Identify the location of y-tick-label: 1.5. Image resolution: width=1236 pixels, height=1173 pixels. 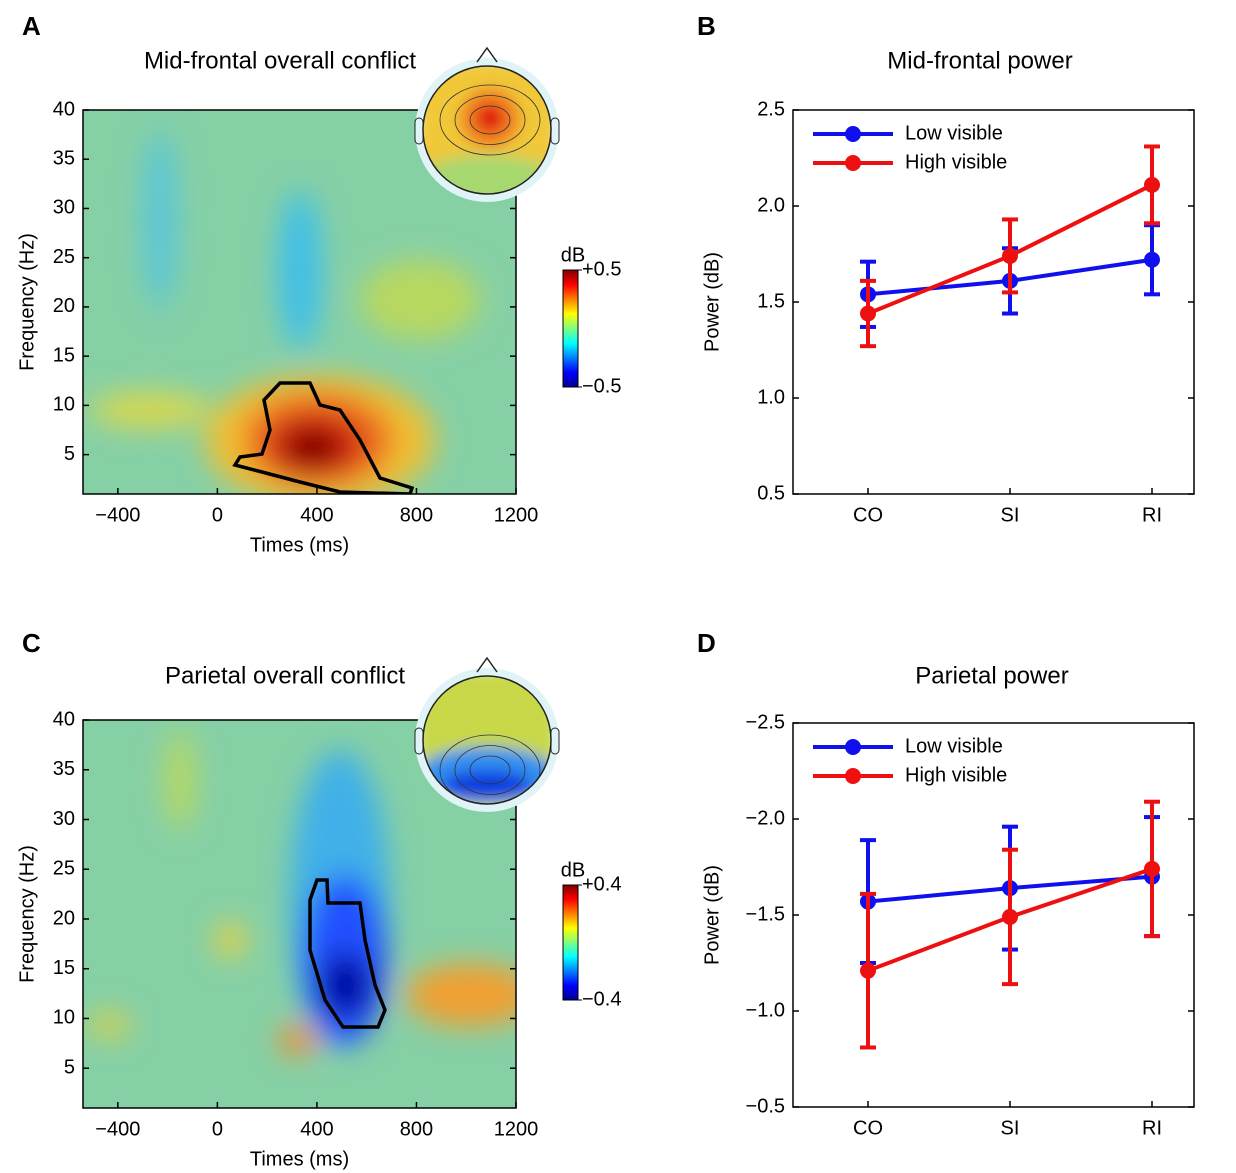
(771, 301).